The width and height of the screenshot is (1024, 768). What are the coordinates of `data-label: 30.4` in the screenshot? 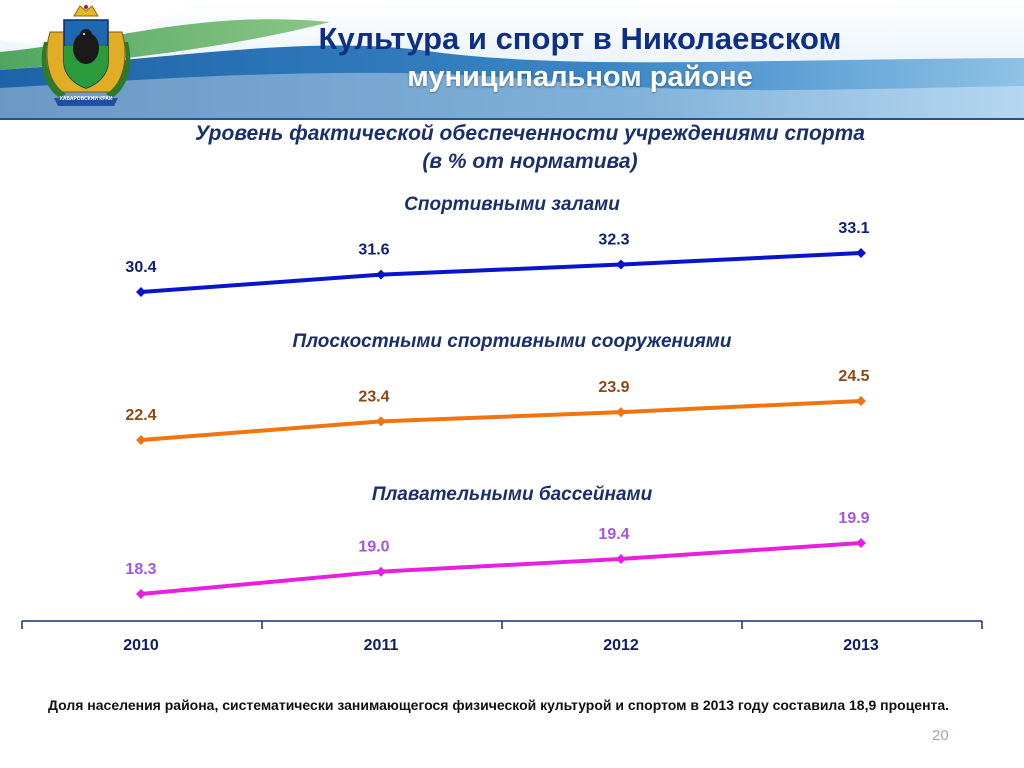 It's located at (140, 267).